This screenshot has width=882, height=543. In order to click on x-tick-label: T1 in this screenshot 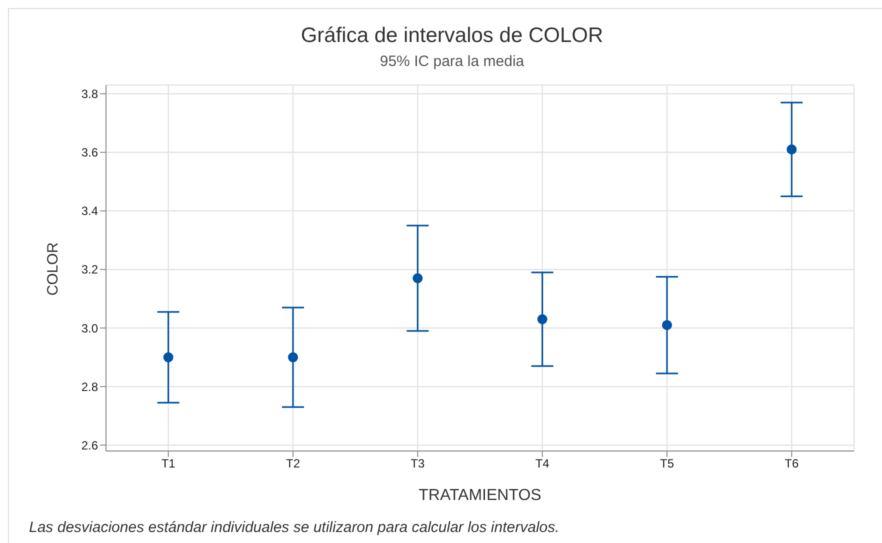, I will do `click(168, 463)`.